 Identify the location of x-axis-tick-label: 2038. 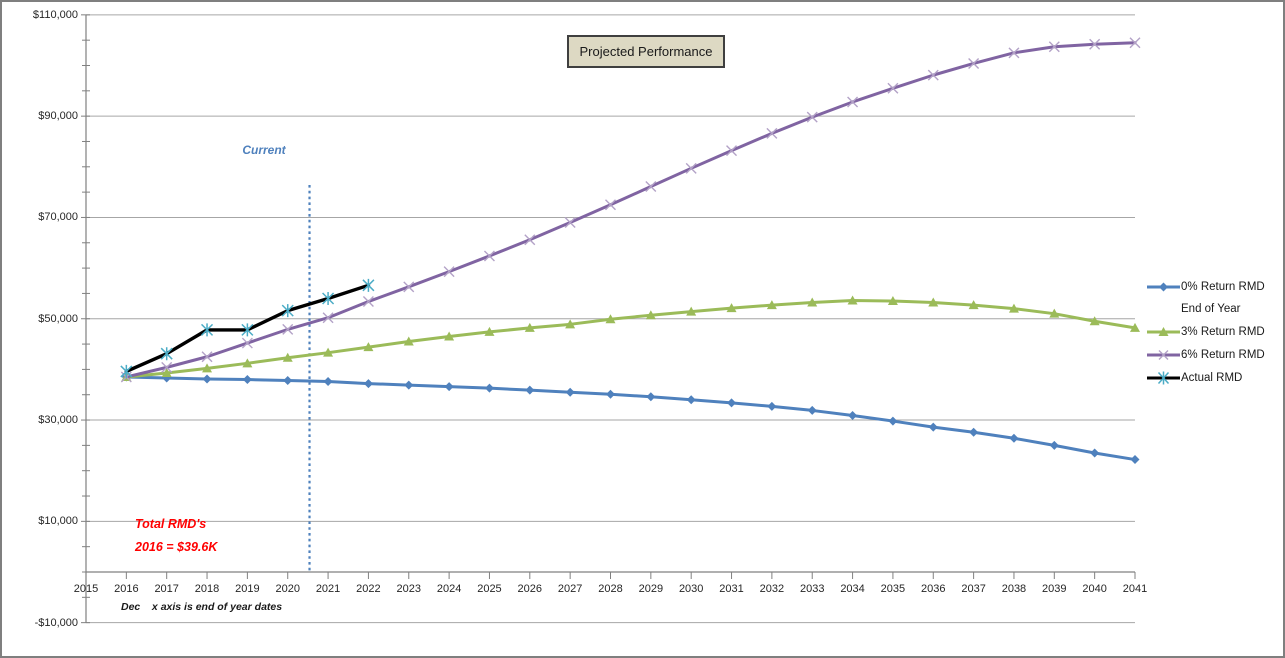
(1014, 589).